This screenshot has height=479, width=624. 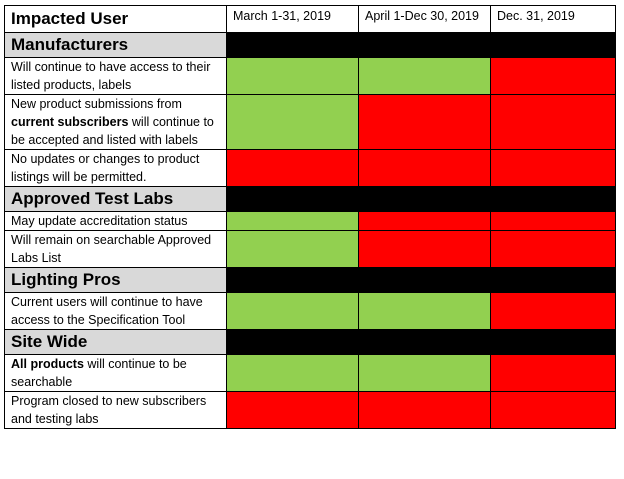 What do you see at coordinates (115, 19) in the screenshot?
I see `header-title: Impacted User` at bounding box center [115, 19].